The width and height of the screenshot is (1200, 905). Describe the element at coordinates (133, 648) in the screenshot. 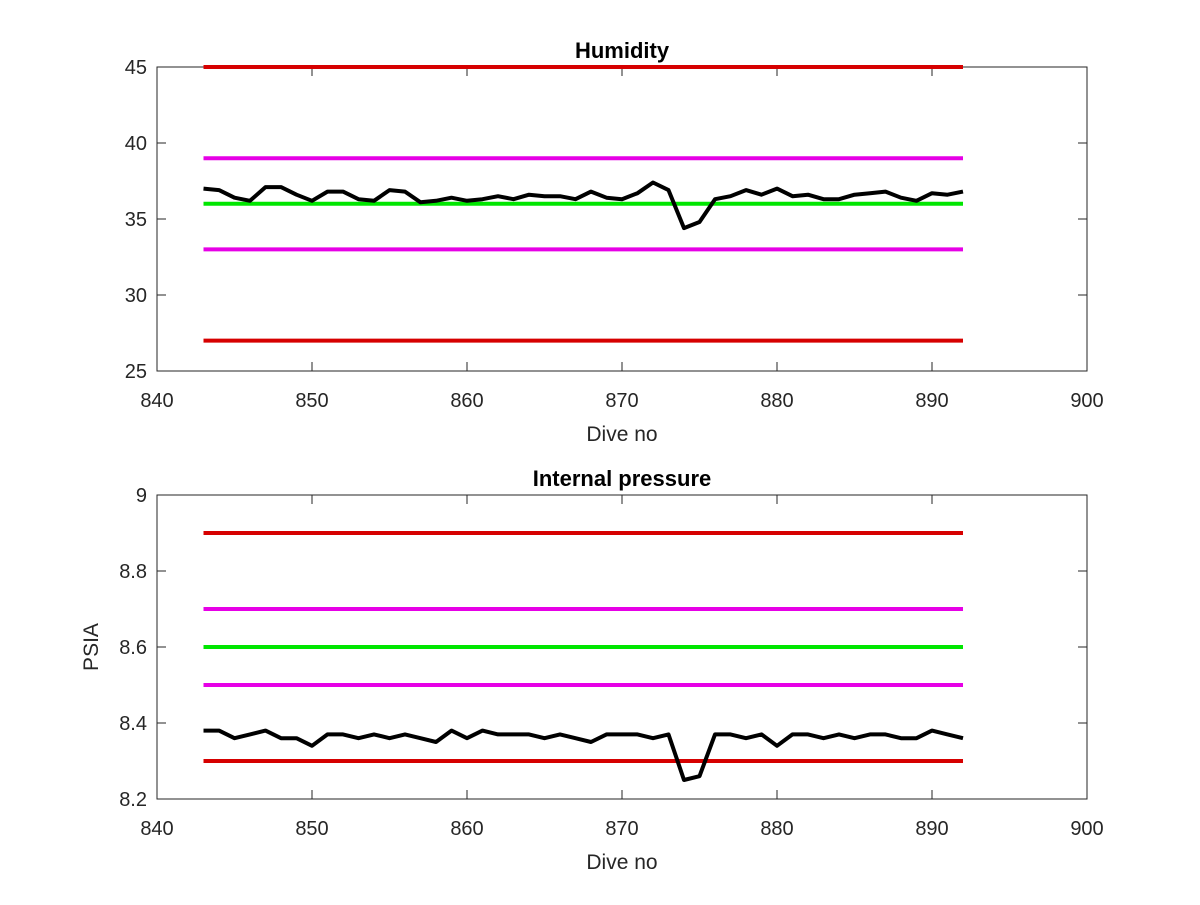

I see `y-tick-label: 8.6` at that location.